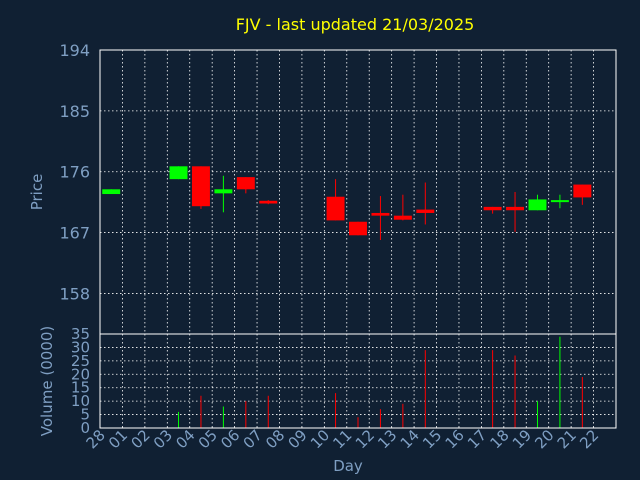  What do you see at coordinates (85, 428) in the screenshot?
I see `volume-tick-label: 0` at bounding box center [85, 428].